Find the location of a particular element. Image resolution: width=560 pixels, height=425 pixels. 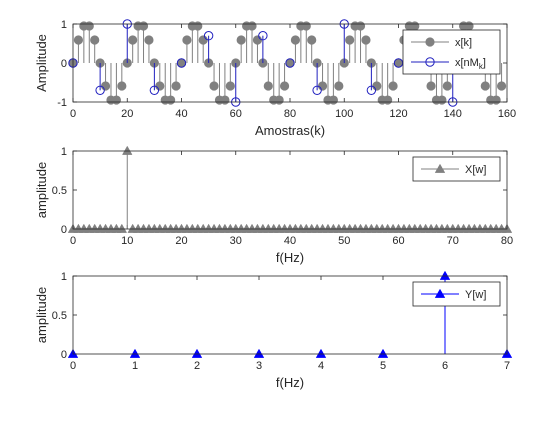

legend-marker-xd is located at coordinates (430, 62).